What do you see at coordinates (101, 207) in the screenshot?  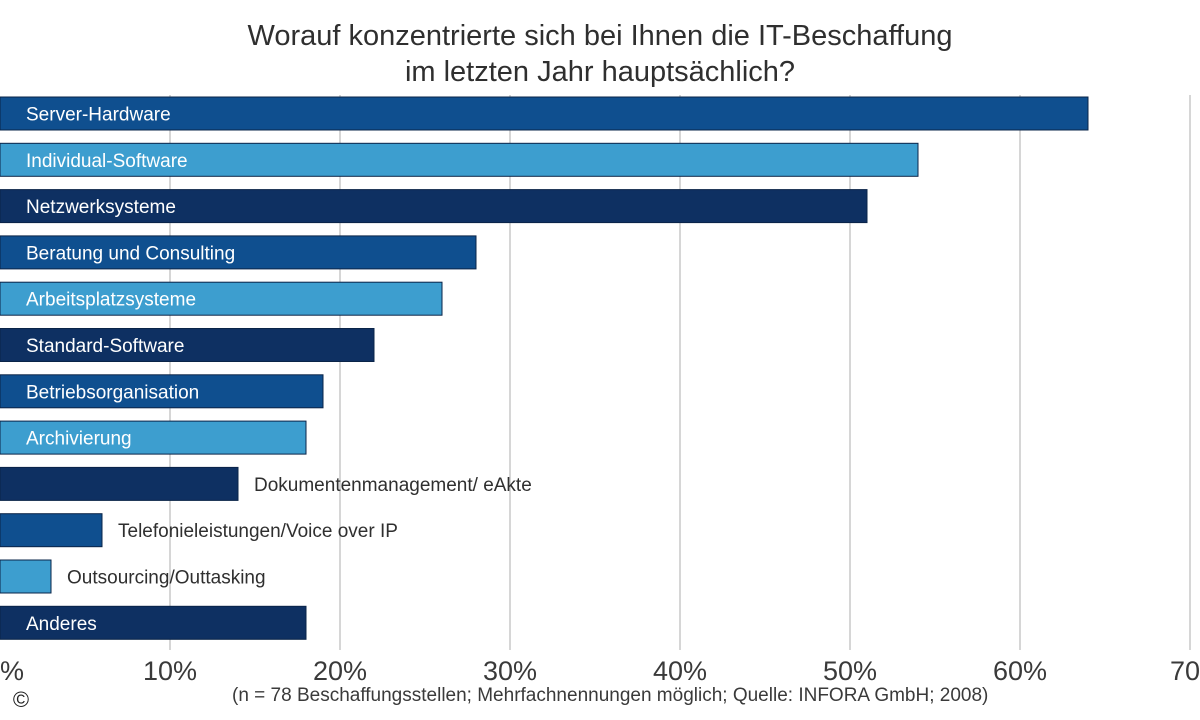 I see `bar-label-3: Netzwerksysteme` at bounding box center [101, 207].